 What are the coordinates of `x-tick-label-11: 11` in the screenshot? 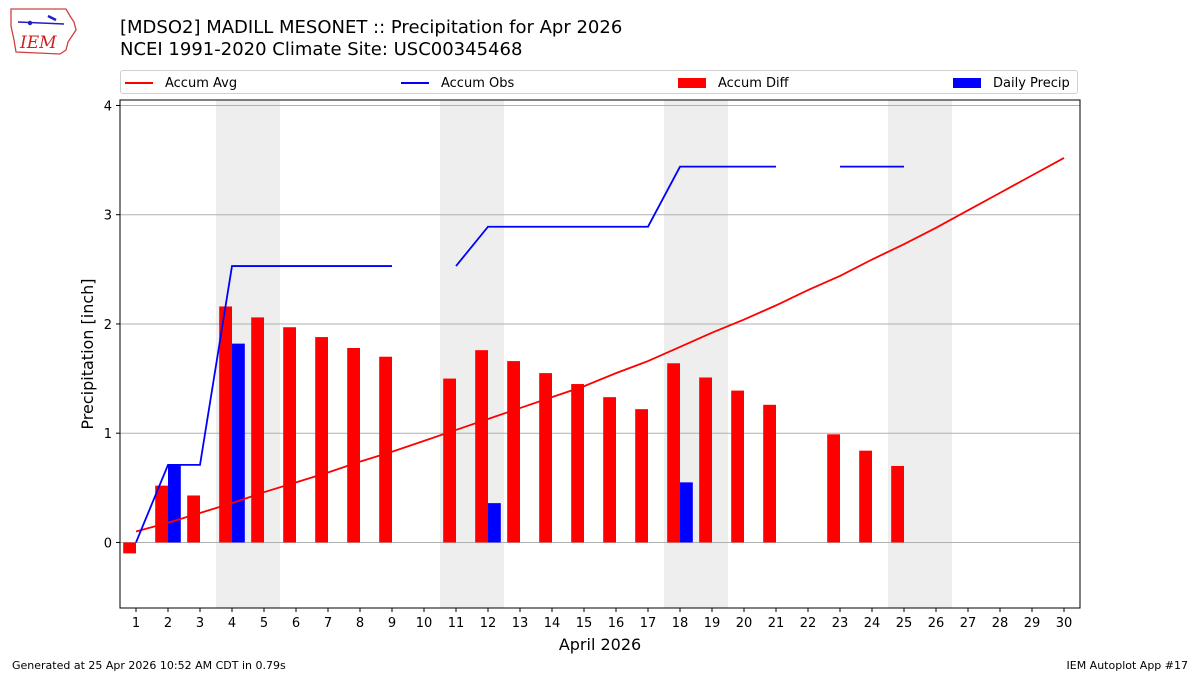 It's located at (456, 623).